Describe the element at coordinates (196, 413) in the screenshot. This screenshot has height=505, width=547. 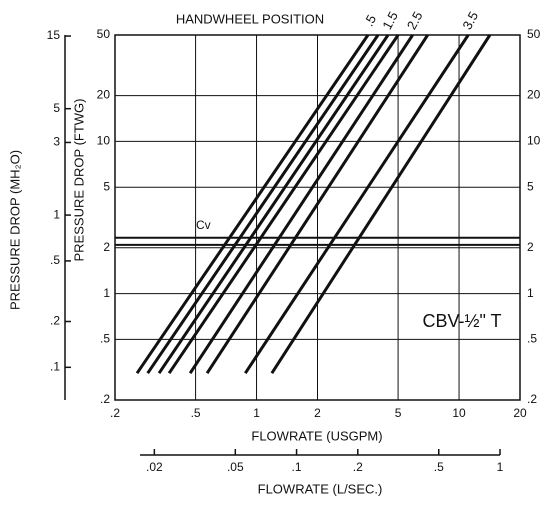
I see `x-tick-label: .5` at that location.